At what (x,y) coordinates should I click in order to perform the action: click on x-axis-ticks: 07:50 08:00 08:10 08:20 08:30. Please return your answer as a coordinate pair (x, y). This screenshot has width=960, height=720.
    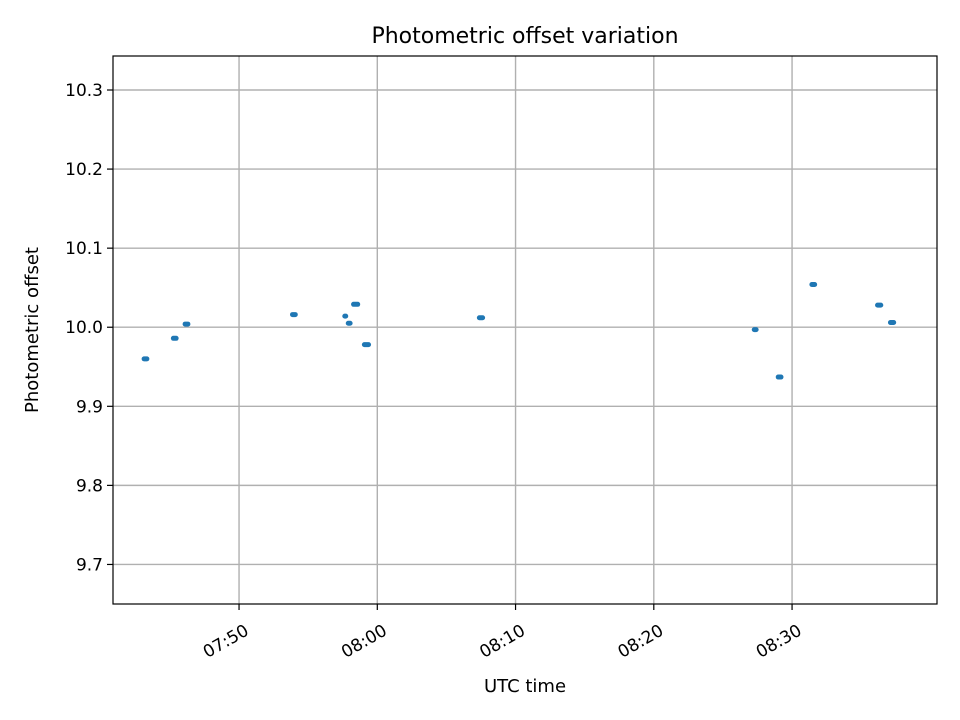
    Looking at the image, I should click on (502, 633).